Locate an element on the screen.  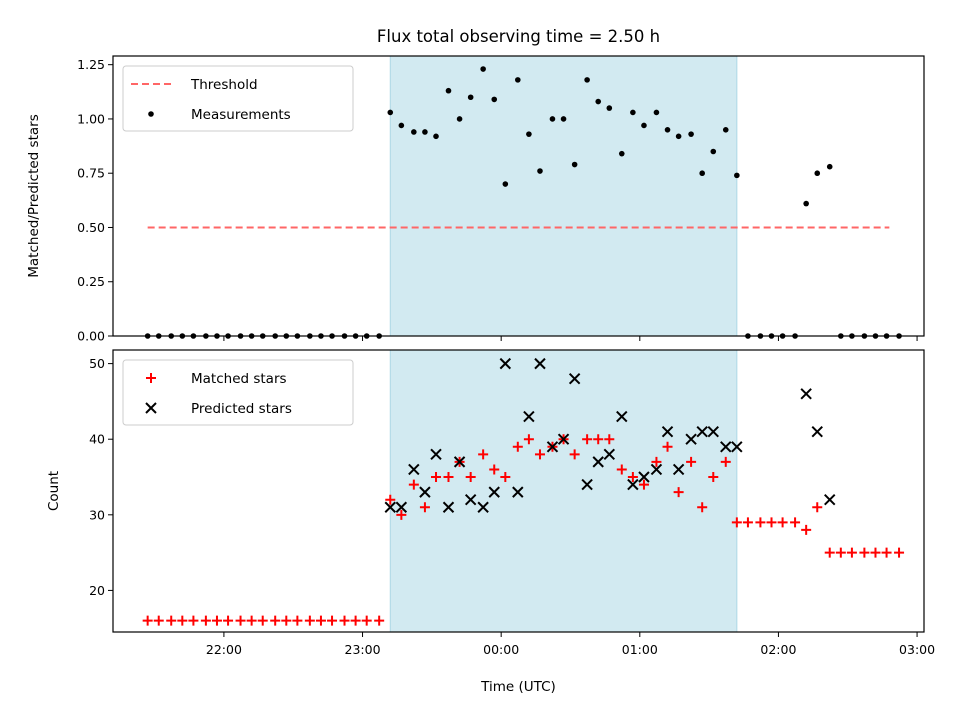
legend-label: Measurements is located at coordinates (241, 115).